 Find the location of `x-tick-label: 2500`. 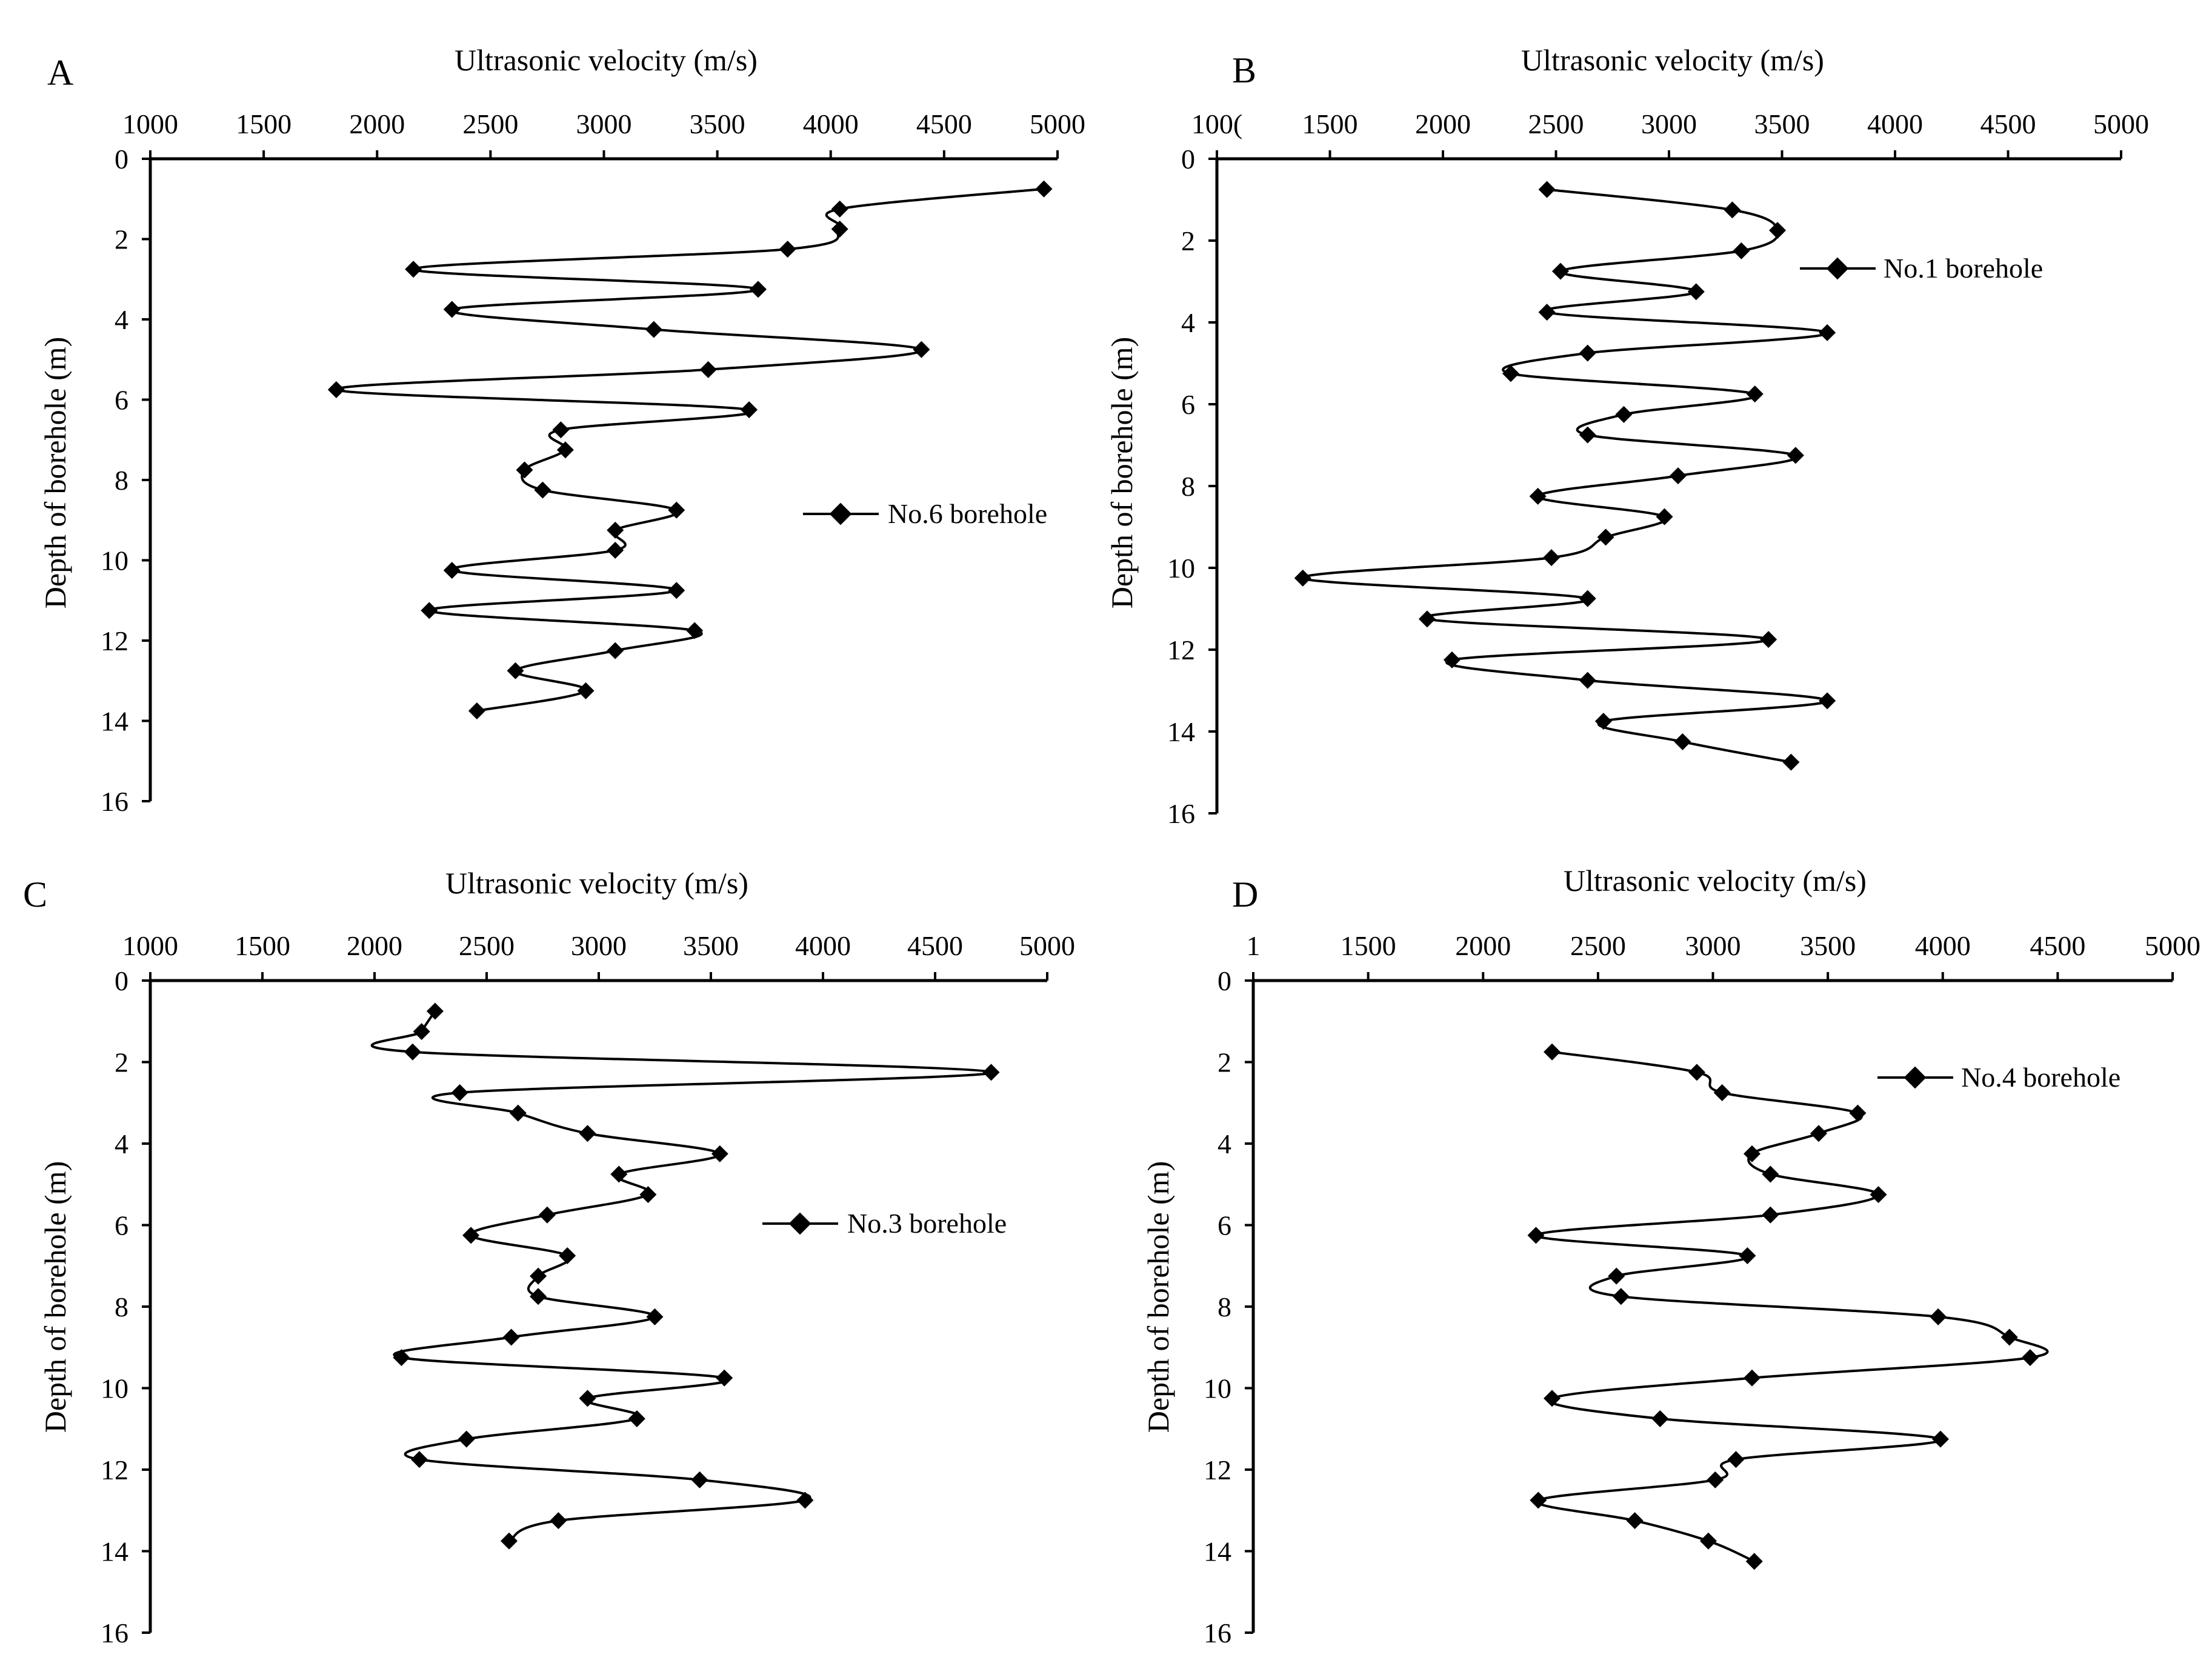

x-tick-label: 2500 is located at coordinates (487, 946).